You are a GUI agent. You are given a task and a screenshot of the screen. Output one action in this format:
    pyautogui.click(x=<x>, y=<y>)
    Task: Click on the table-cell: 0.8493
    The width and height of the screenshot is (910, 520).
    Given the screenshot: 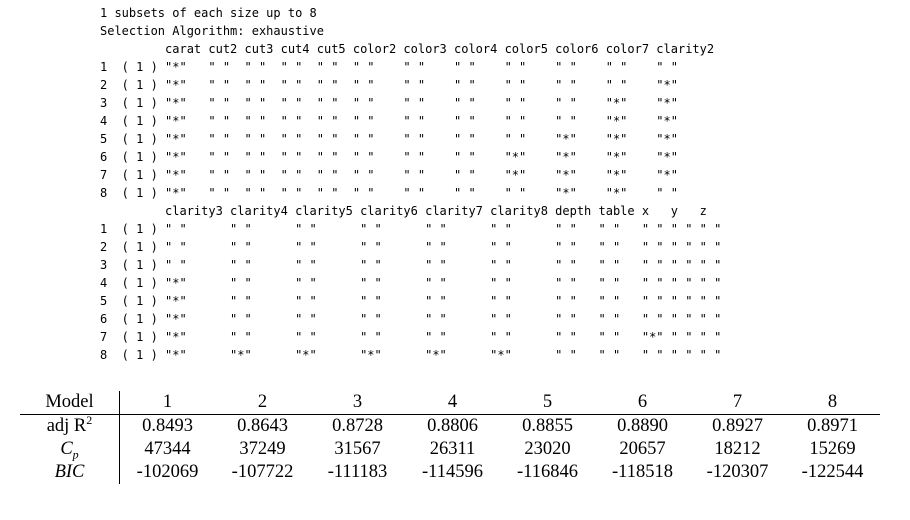 What is the action you would take?
    pyautogui.click(x=167, y=426)
    